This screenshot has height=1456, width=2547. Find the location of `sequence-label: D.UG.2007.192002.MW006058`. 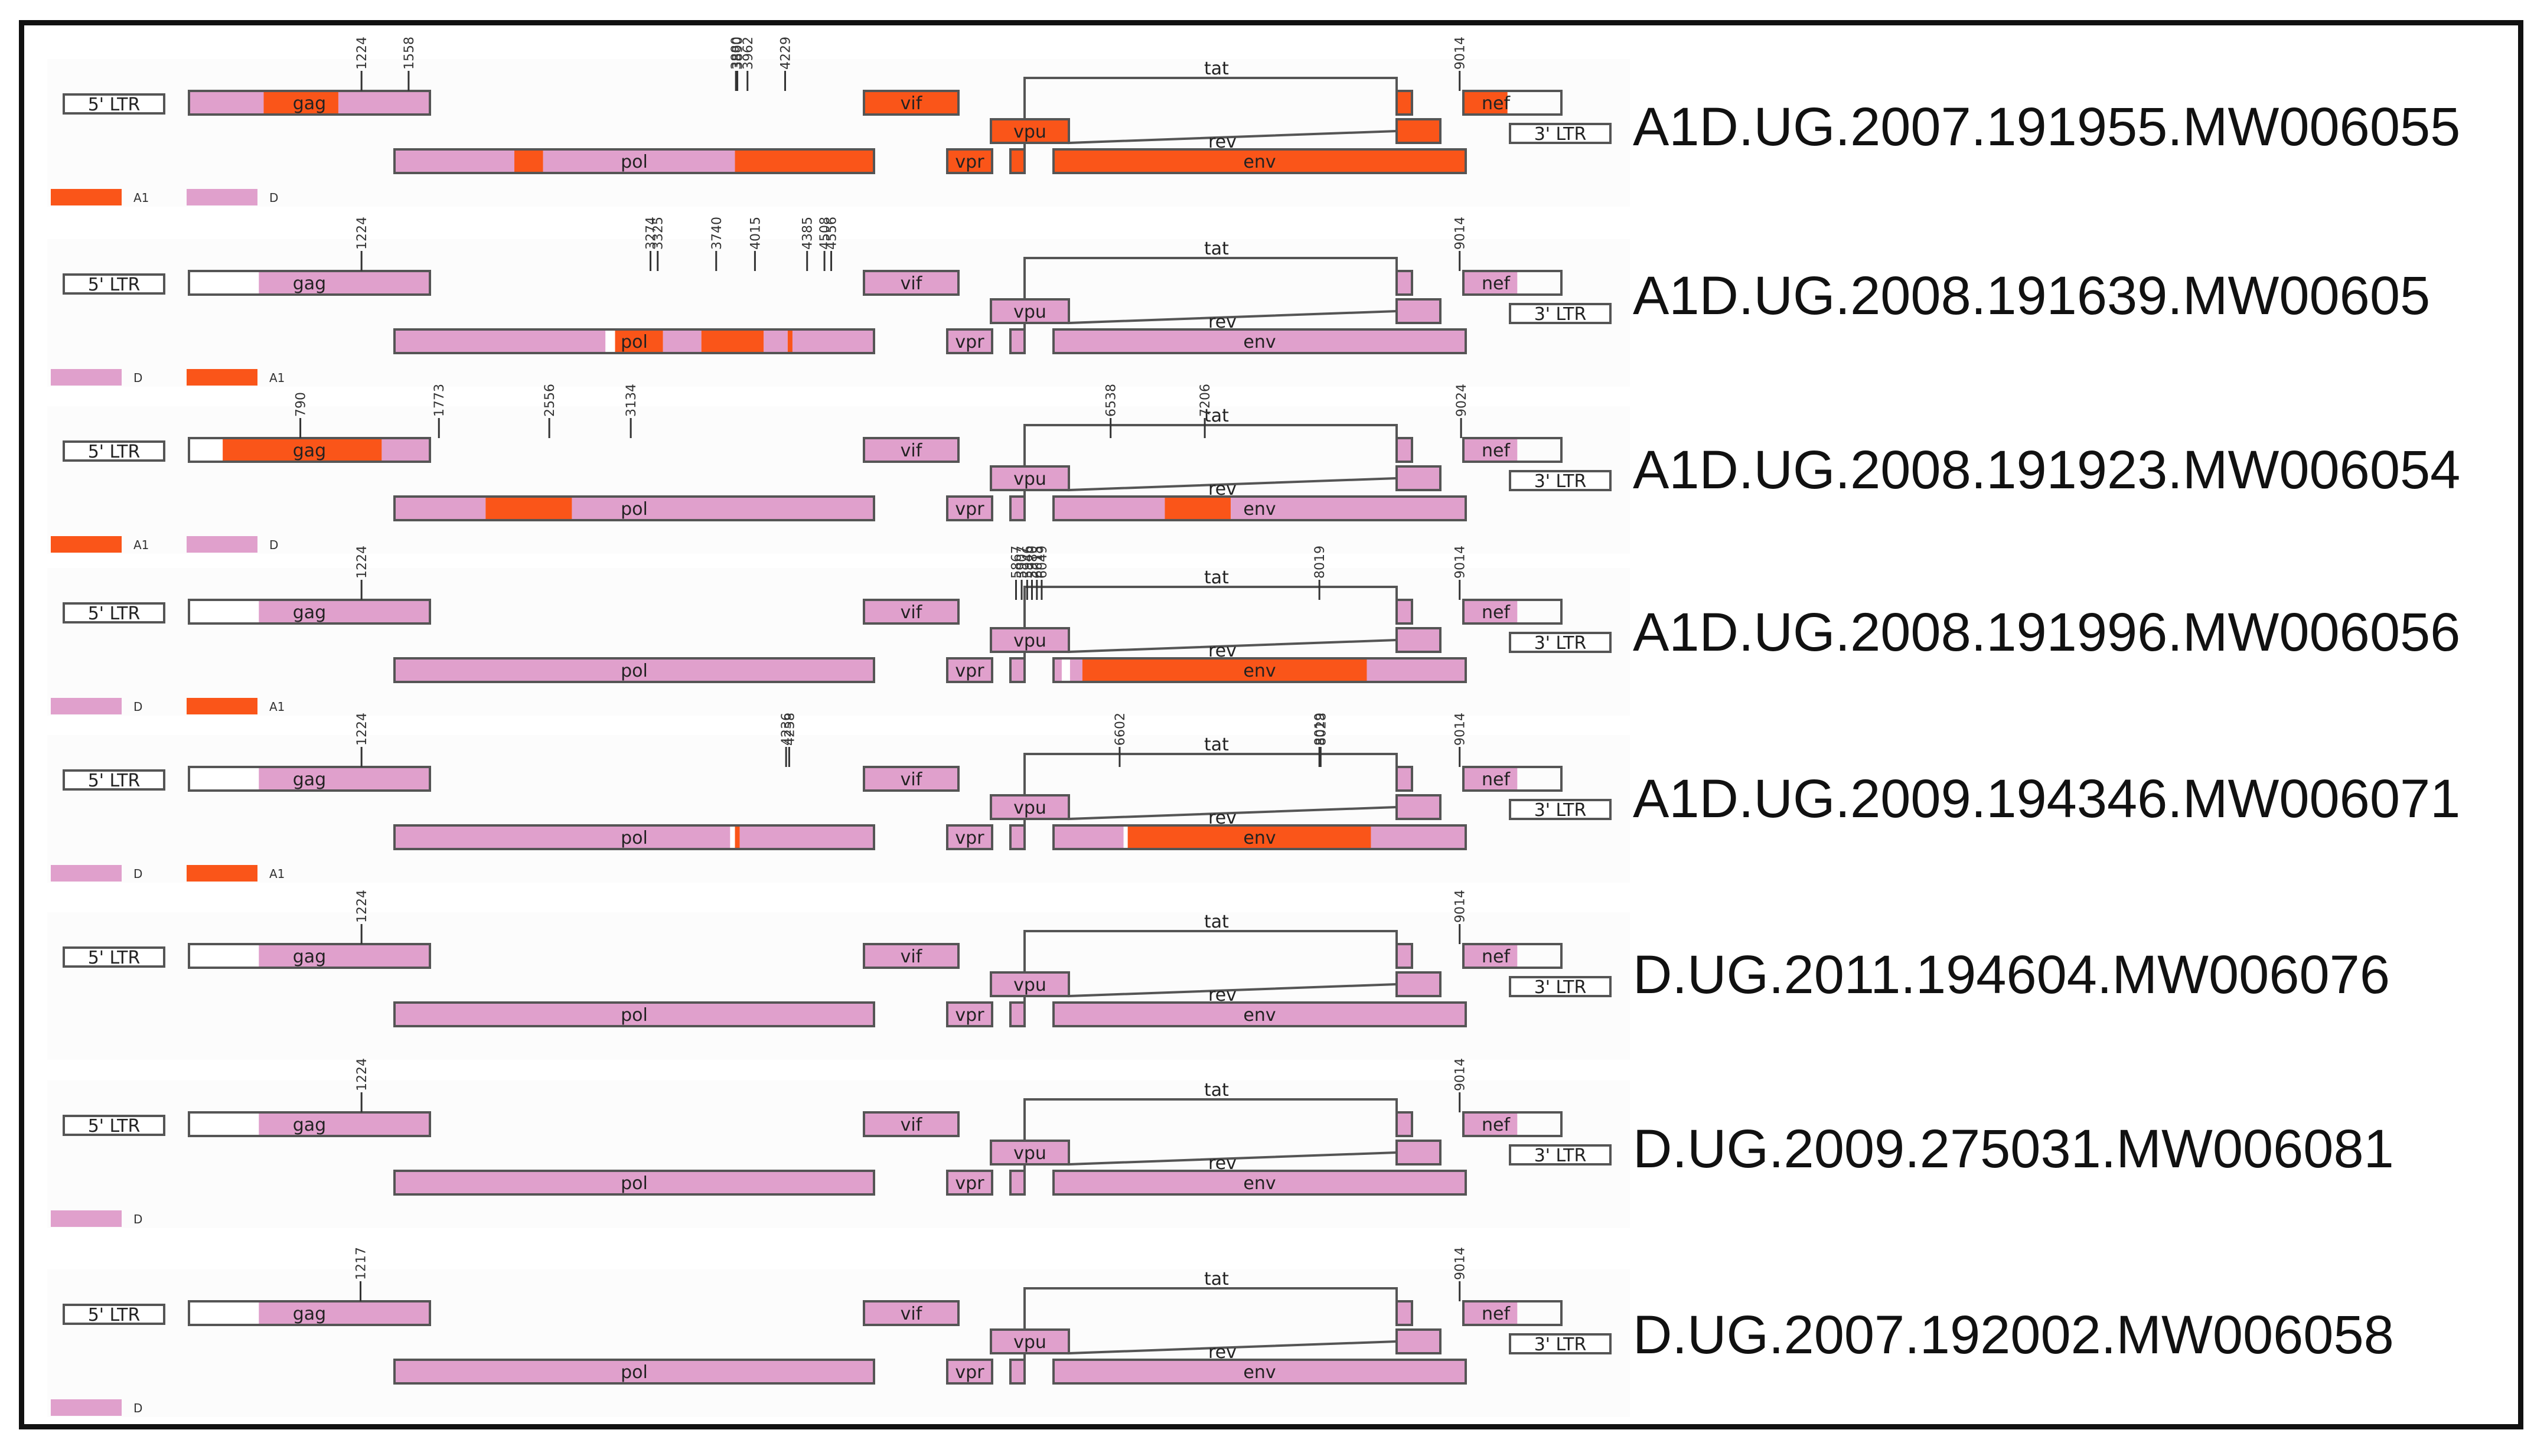

sequence-label: D.UG.2007.192002.MW006058 is located at coordinates (2013, 1335).